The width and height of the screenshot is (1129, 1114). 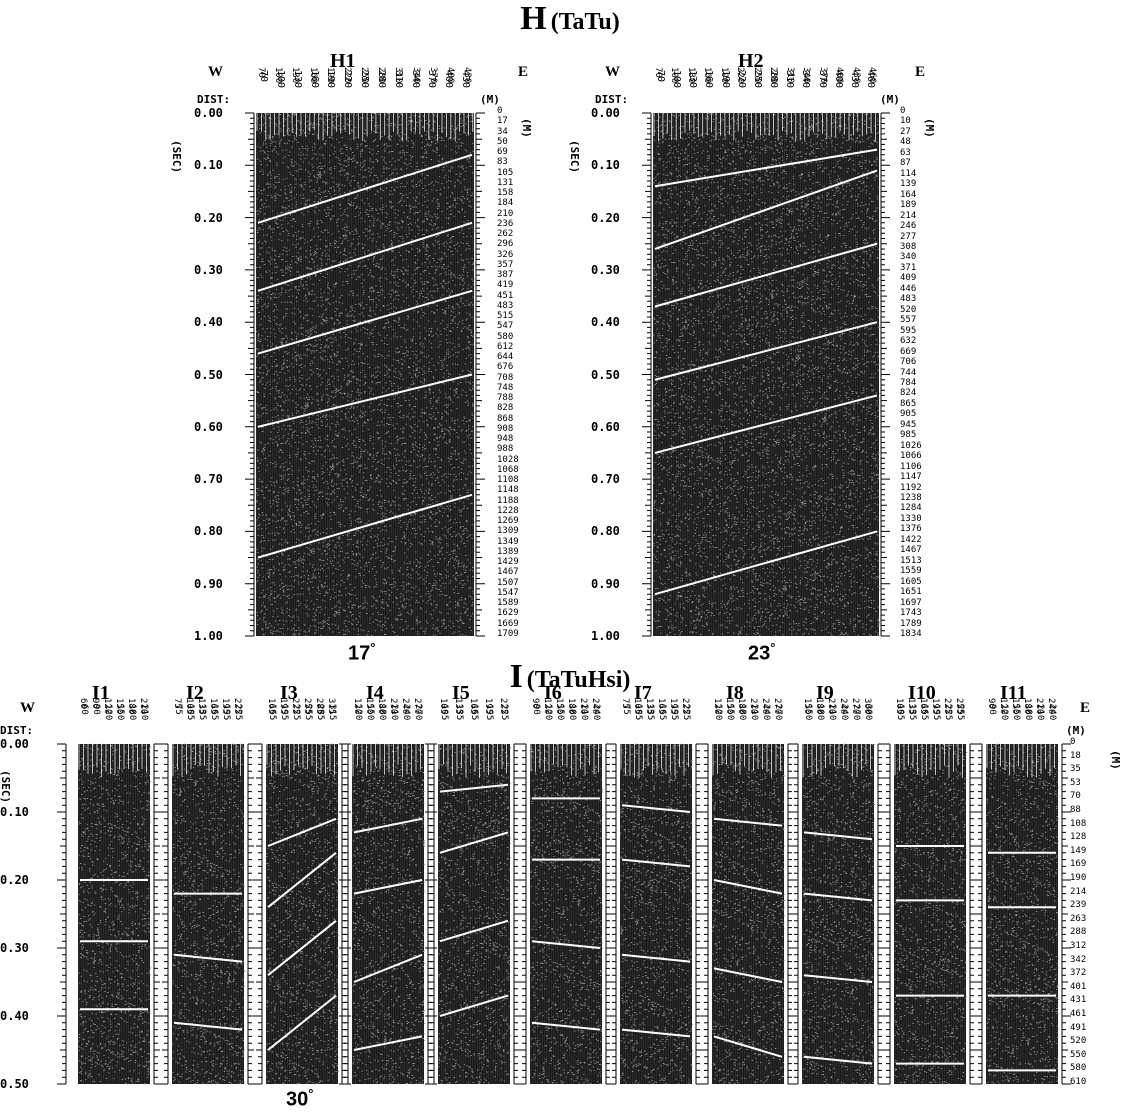 I want to click on distance-tick-label: 210, so click(x=144, y=712).